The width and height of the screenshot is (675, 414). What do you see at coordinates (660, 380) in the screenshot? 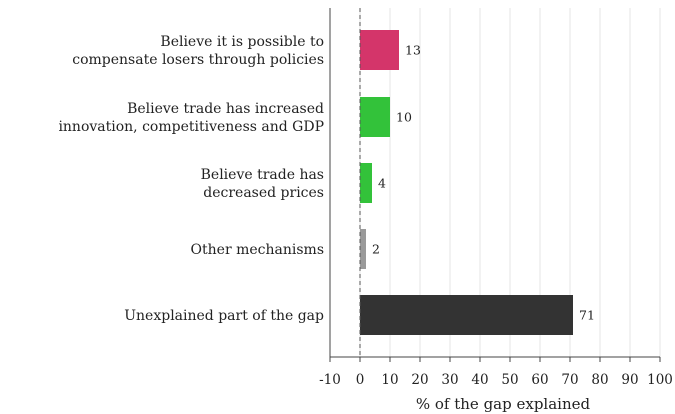
I see `x-tick-label: 100` at bounding box center [660, 380].